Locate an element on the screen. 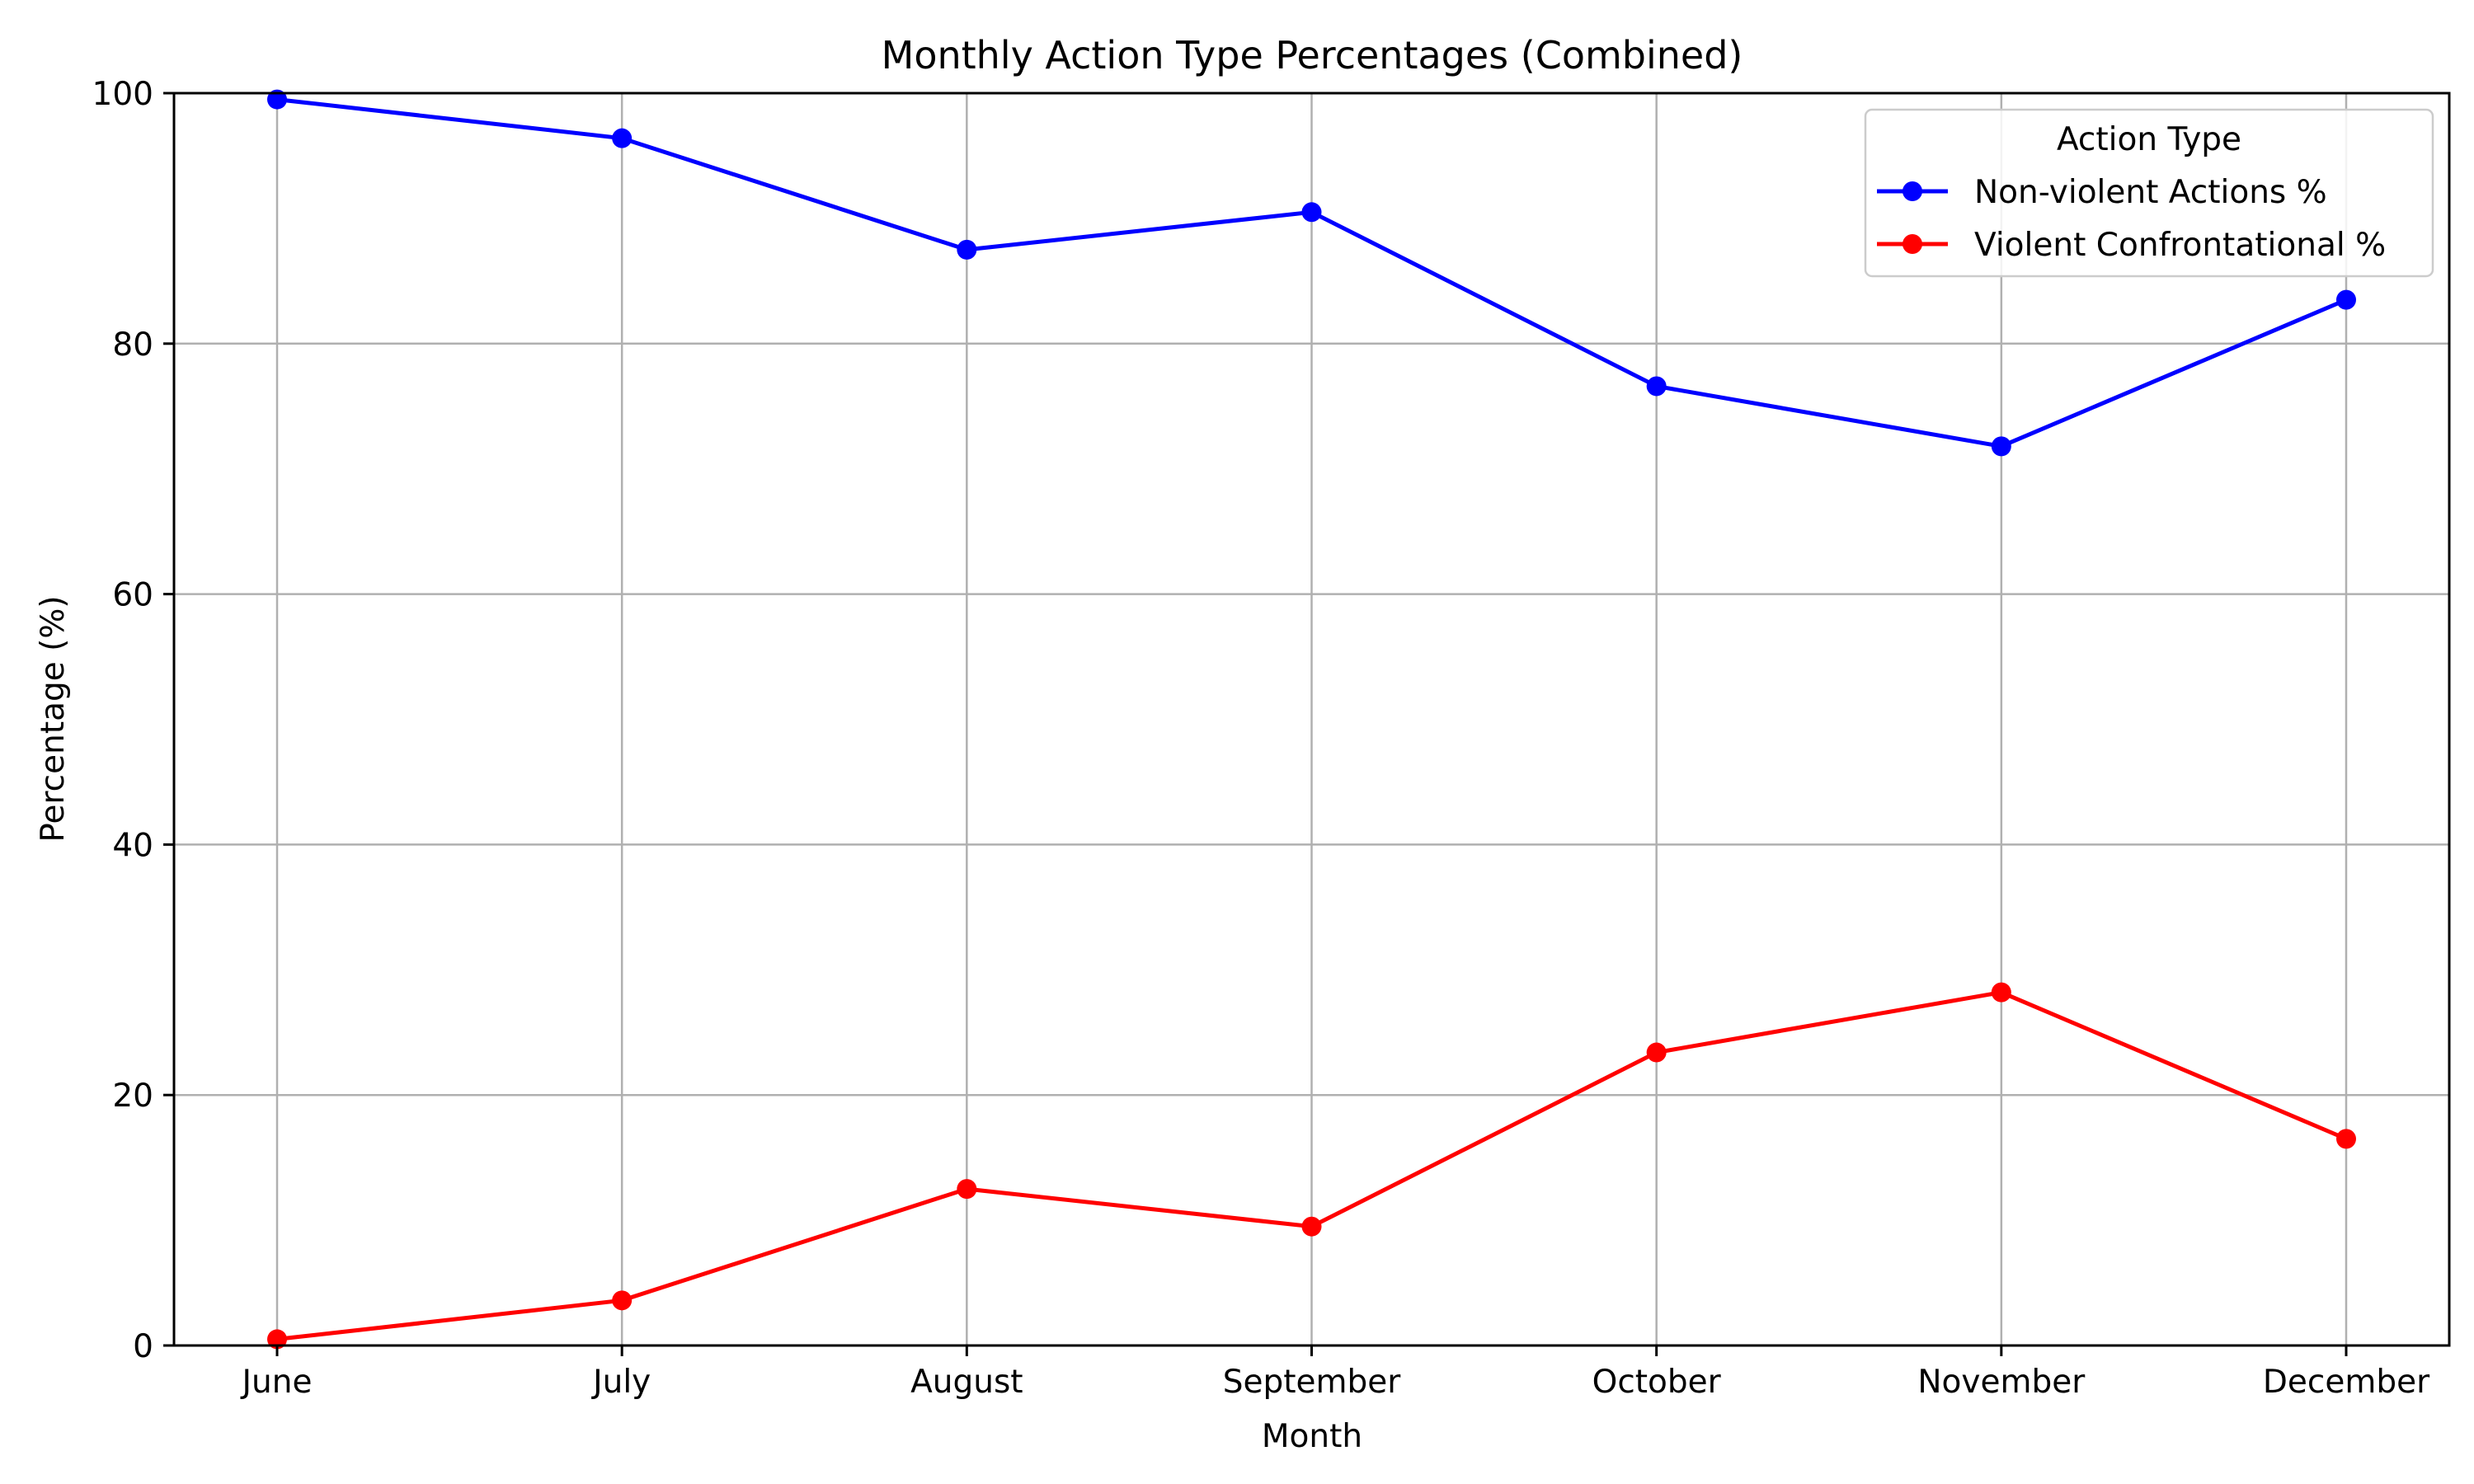 This screenshot has height=1484, width=2474. x-tick-label: June is located at coordinates (276, 1382).